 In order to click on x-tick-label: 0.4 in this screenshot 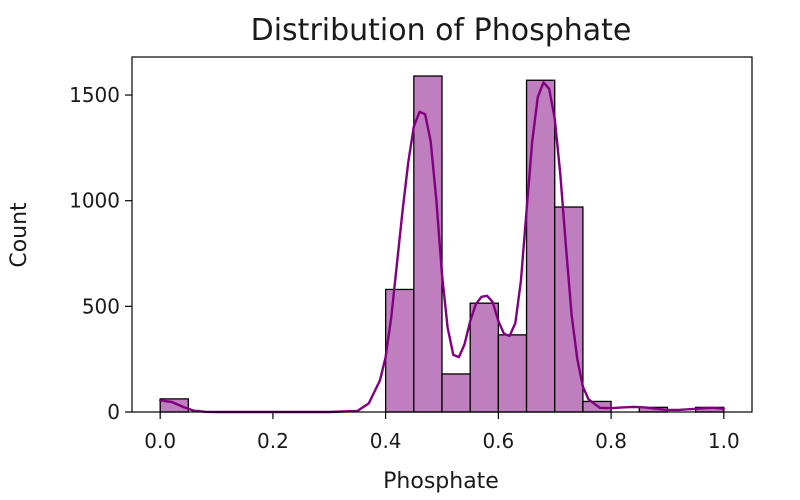, I will do `click(386, 441)`.